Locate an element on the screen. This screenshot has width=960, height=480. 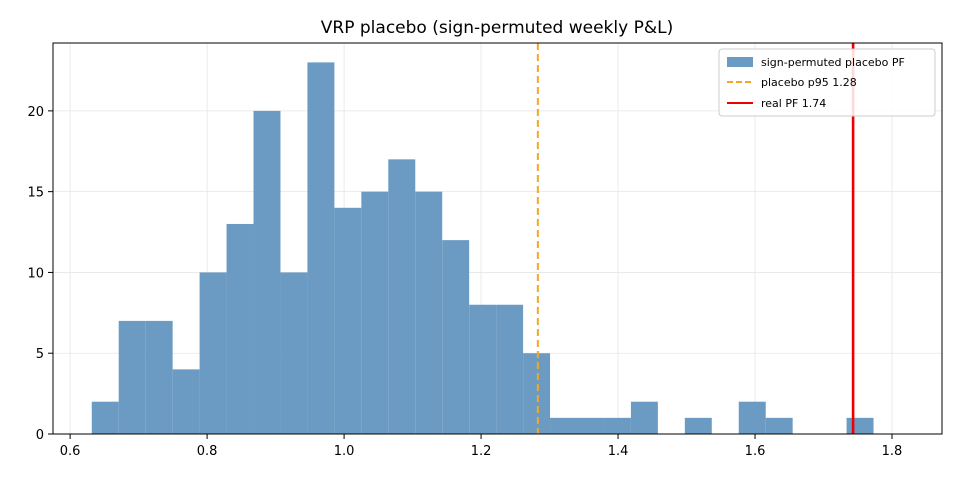
y-tick-label: 20 is located at coordinates (35, 112).